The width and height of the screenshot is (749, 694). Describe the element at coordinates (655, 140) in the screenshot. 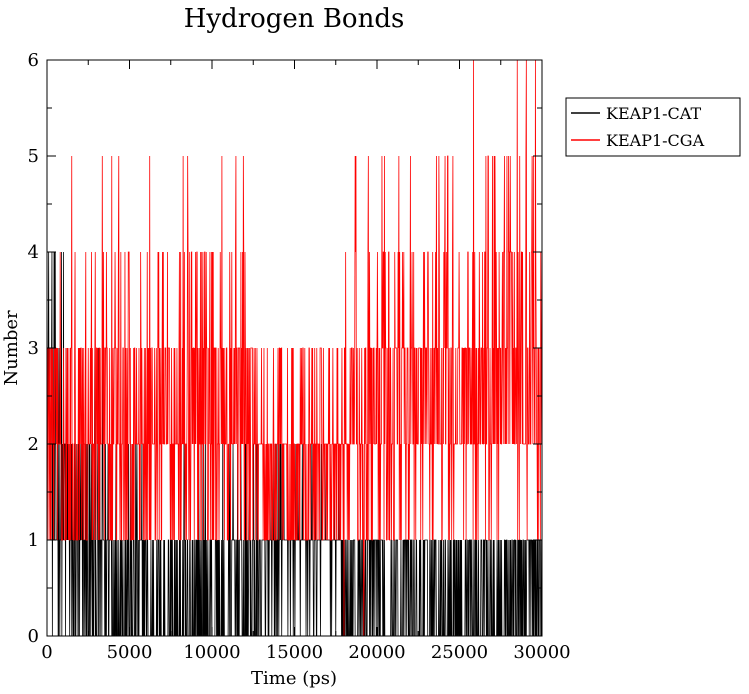

I see `legend-label-keap1-cga: KEAP1-CGA` at that location.